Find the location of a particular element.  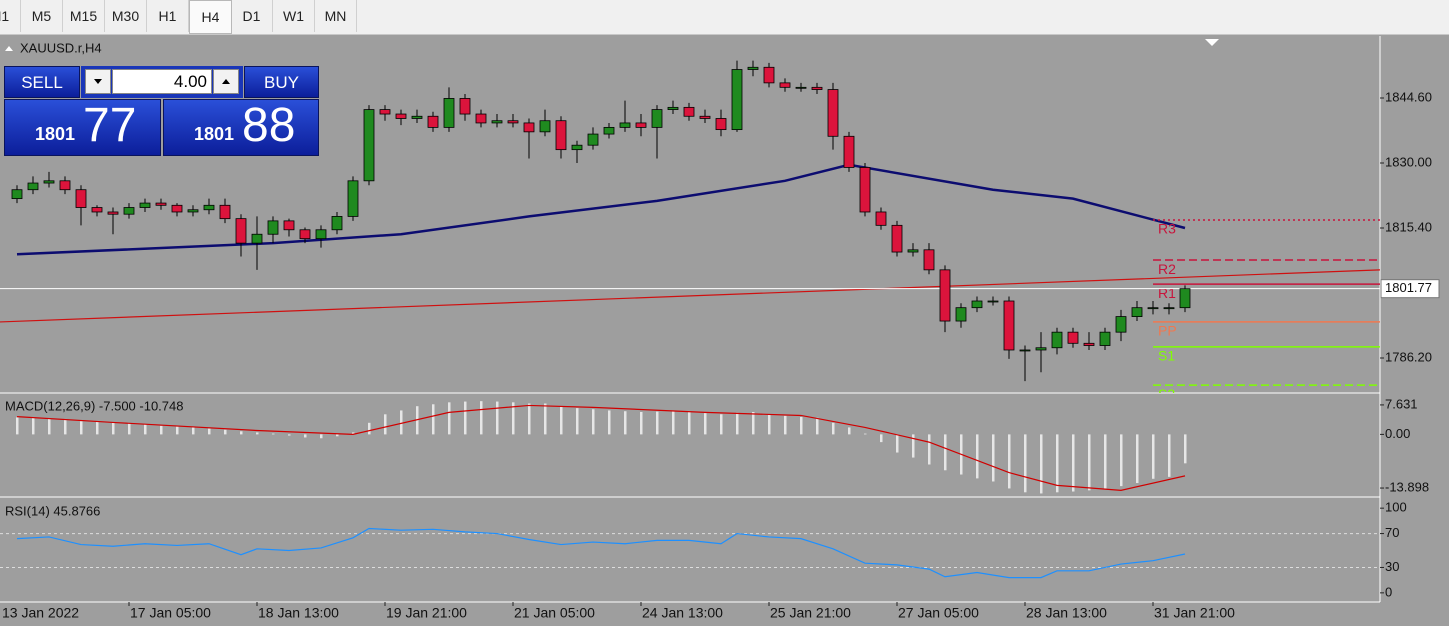

y-tick-label: 1786.20 is located at coordinates (1408, 356).